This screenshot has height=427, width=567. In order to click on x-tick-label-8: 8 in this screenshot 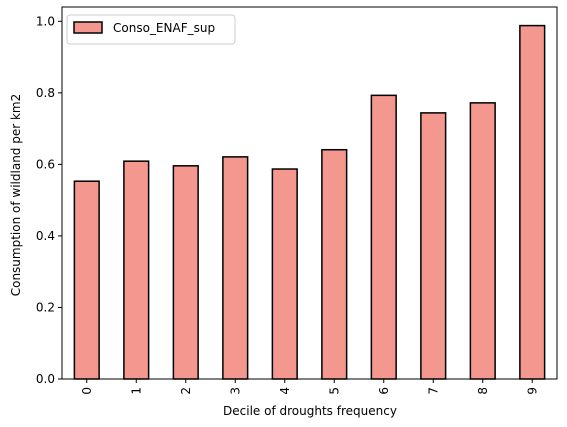, I will do `click(483, 391)`.